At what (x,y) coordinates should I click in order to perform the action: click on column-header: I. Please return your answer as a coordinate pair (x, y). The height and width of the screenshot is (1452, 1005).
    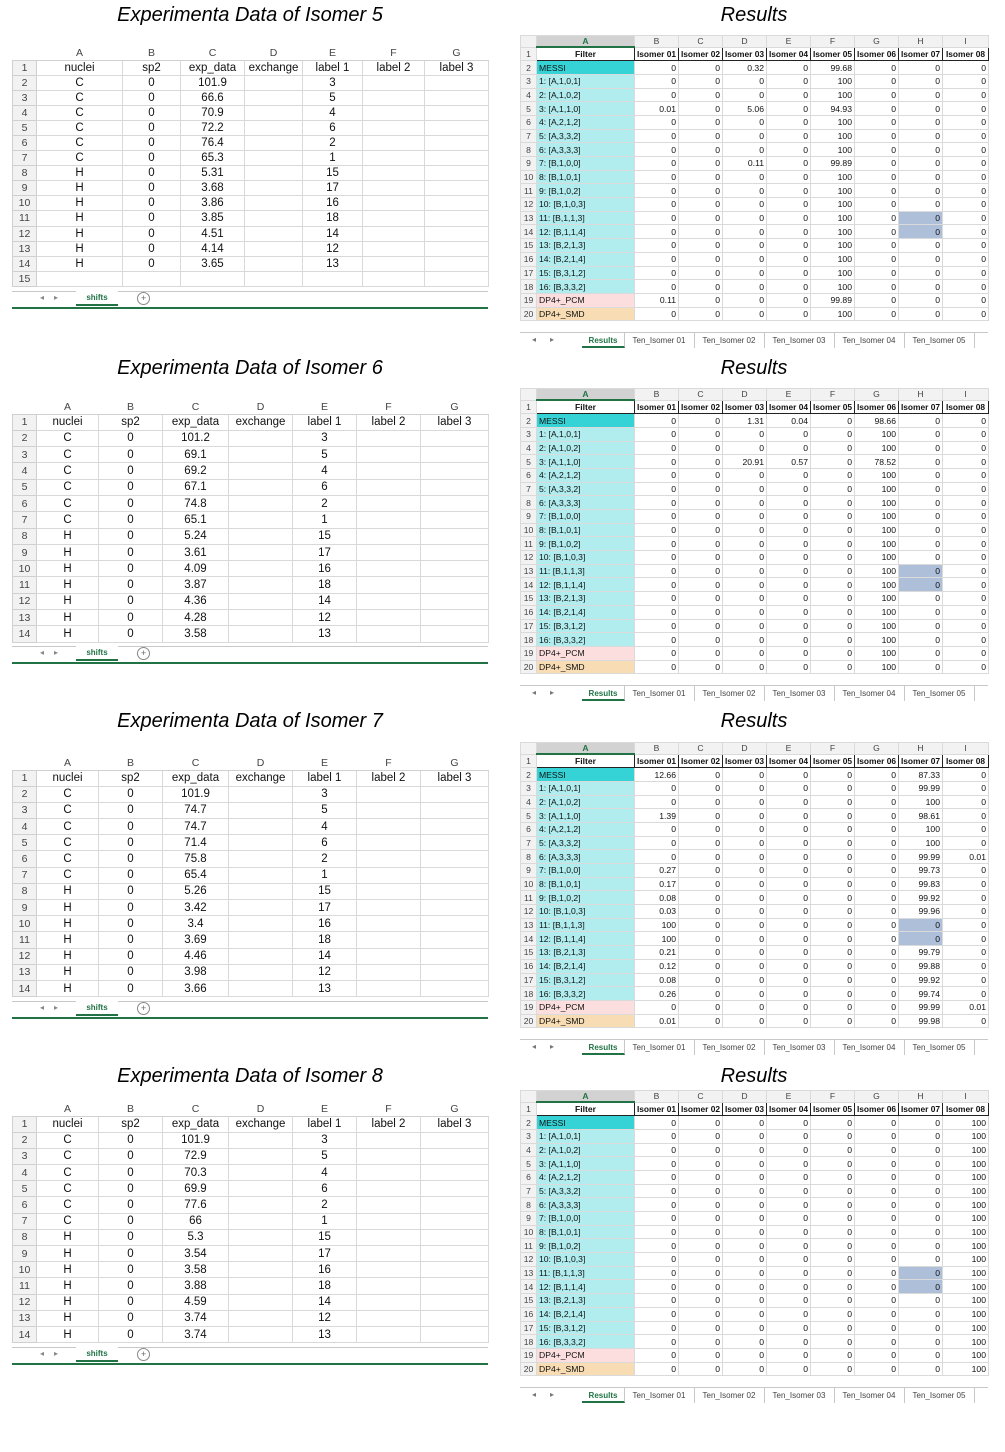
    Looking at the image, I should click on (965, 748).